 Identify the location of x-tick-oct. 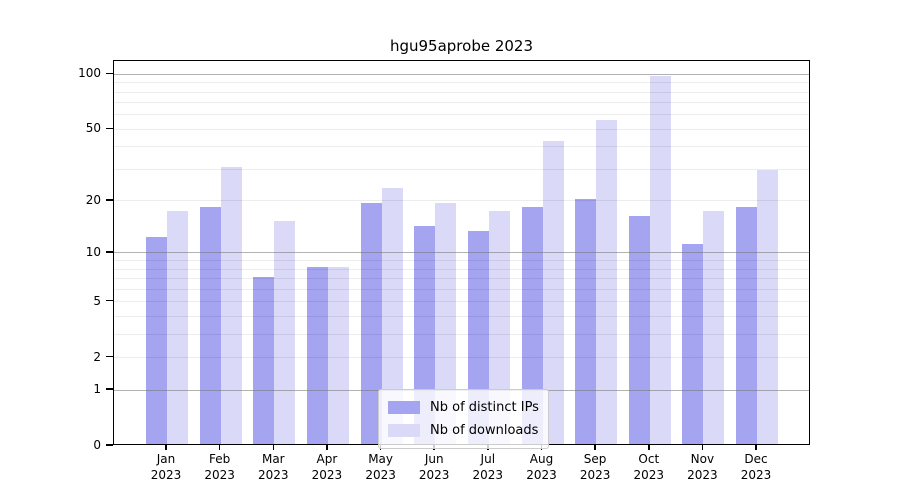
(649, 447).